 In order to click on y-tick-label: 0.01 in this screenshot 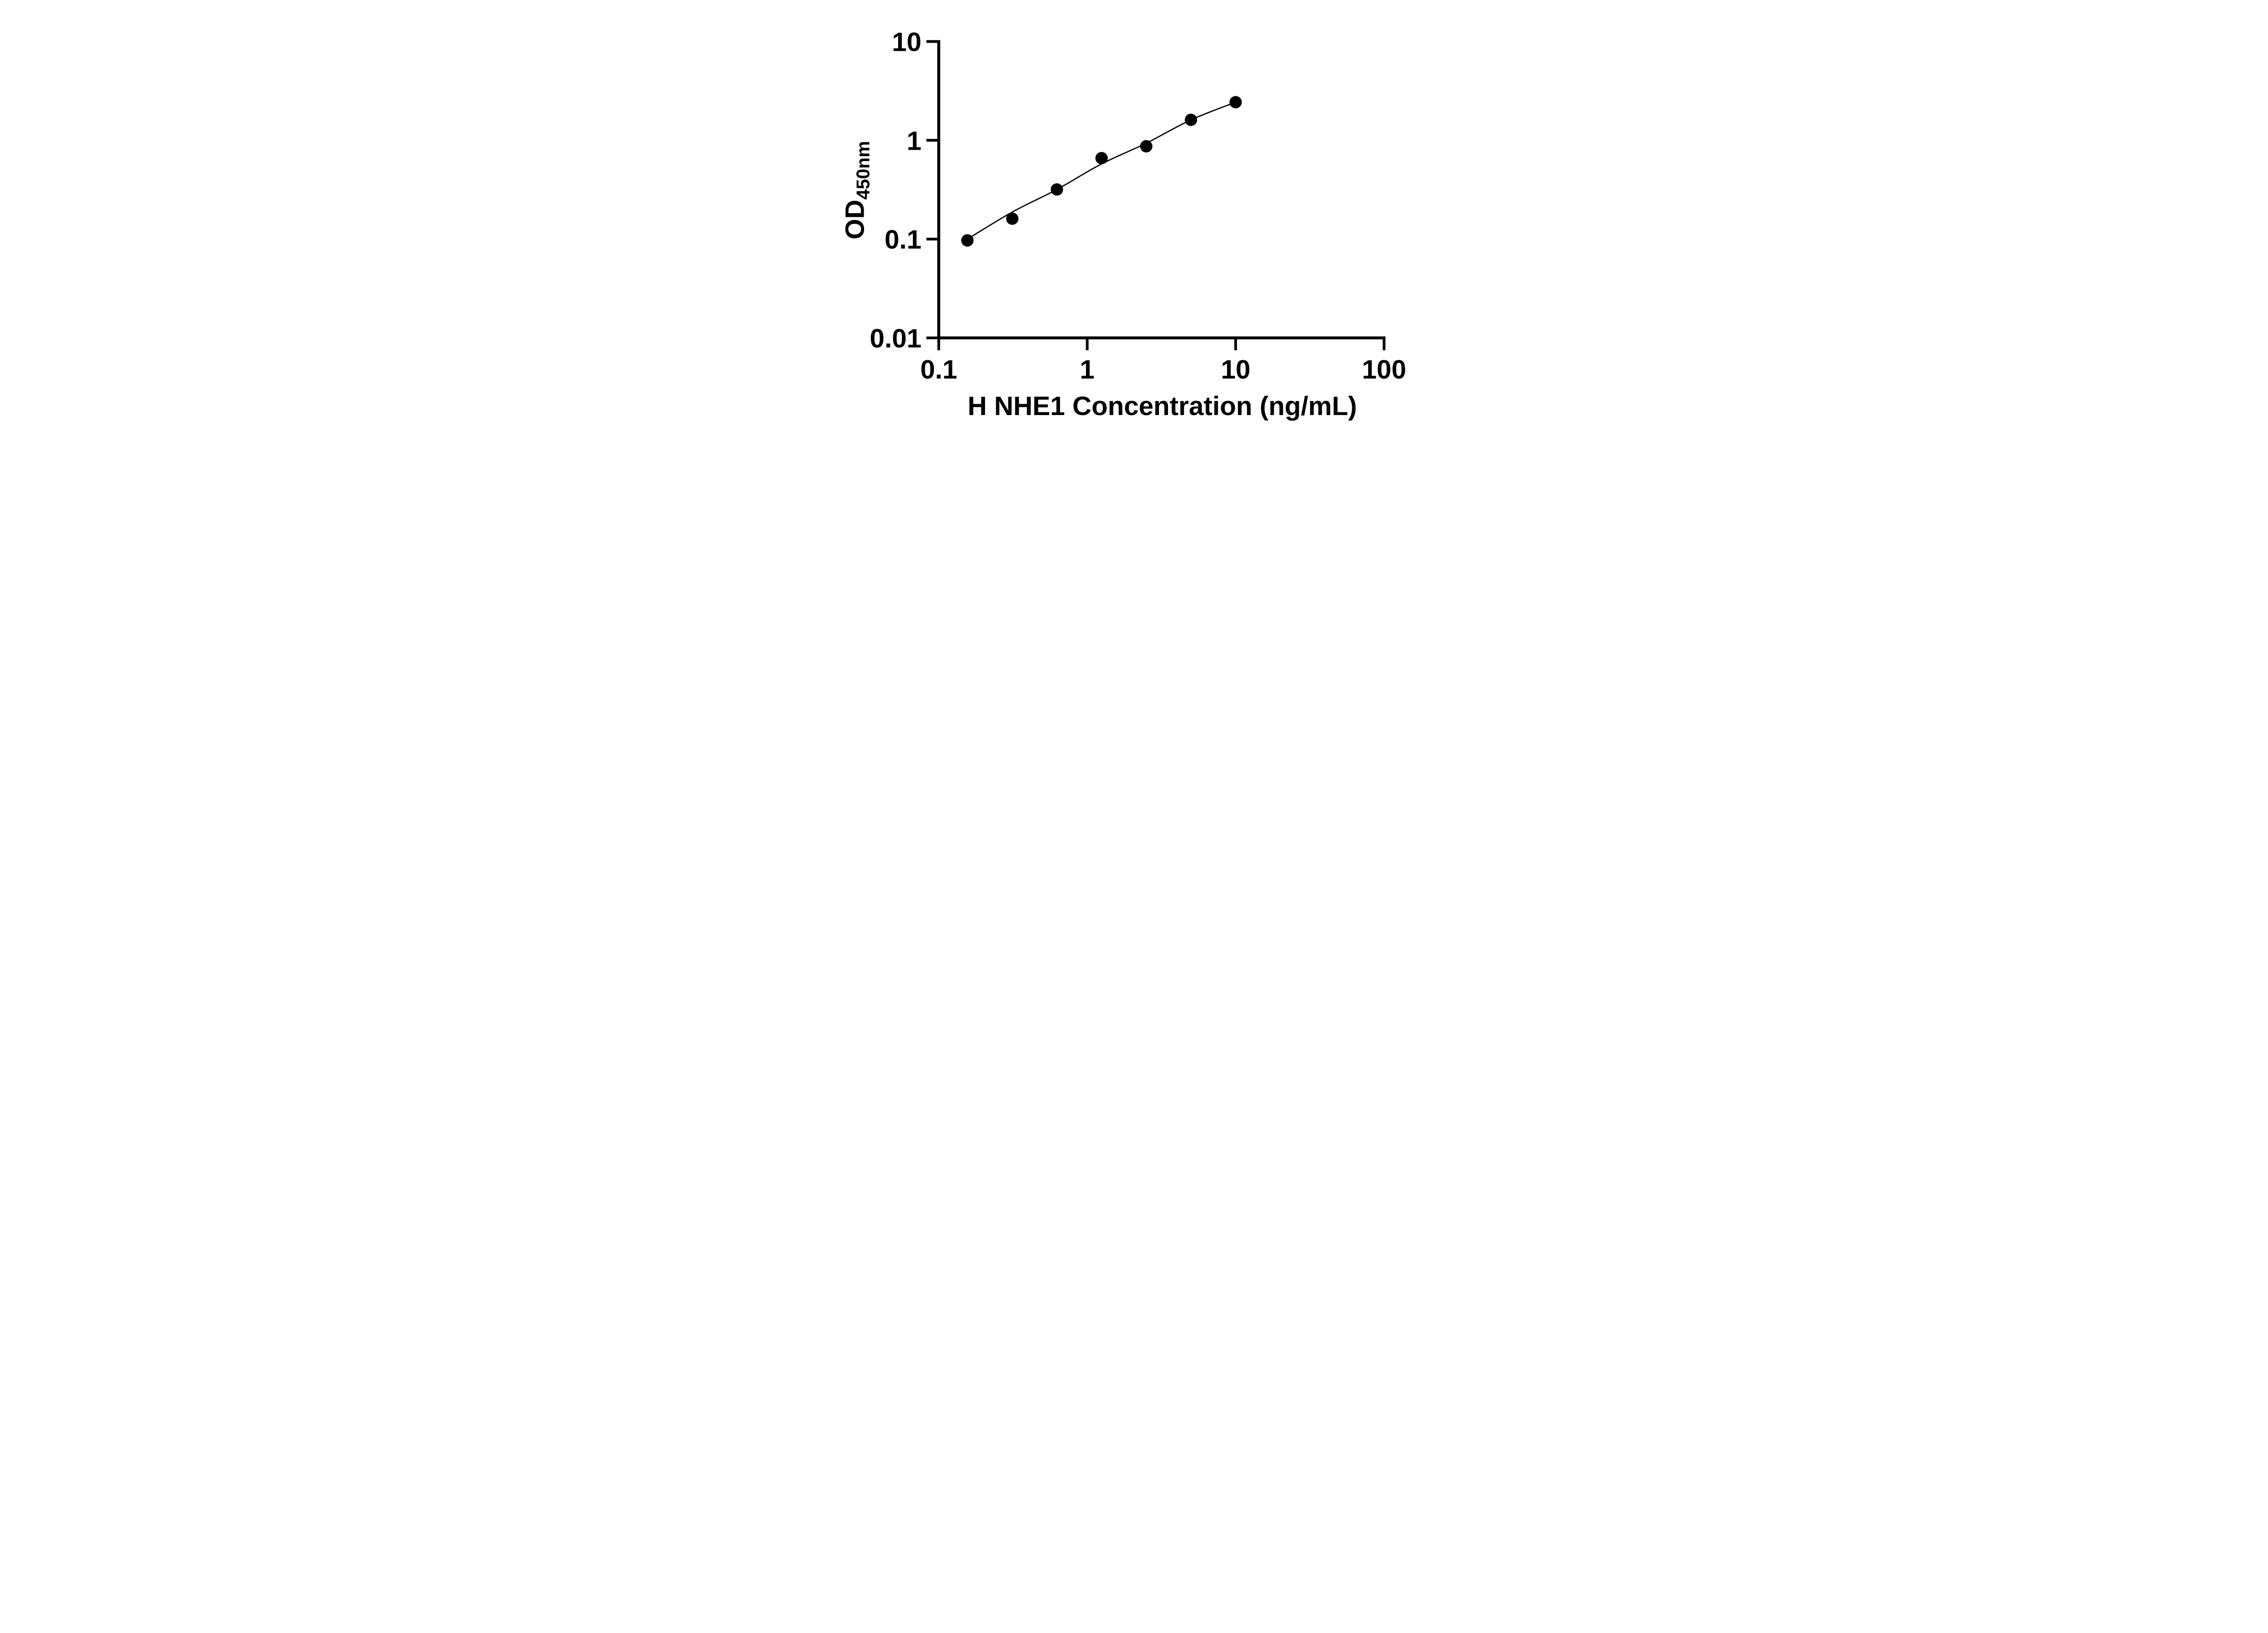, I will do `click(896, 338)`.